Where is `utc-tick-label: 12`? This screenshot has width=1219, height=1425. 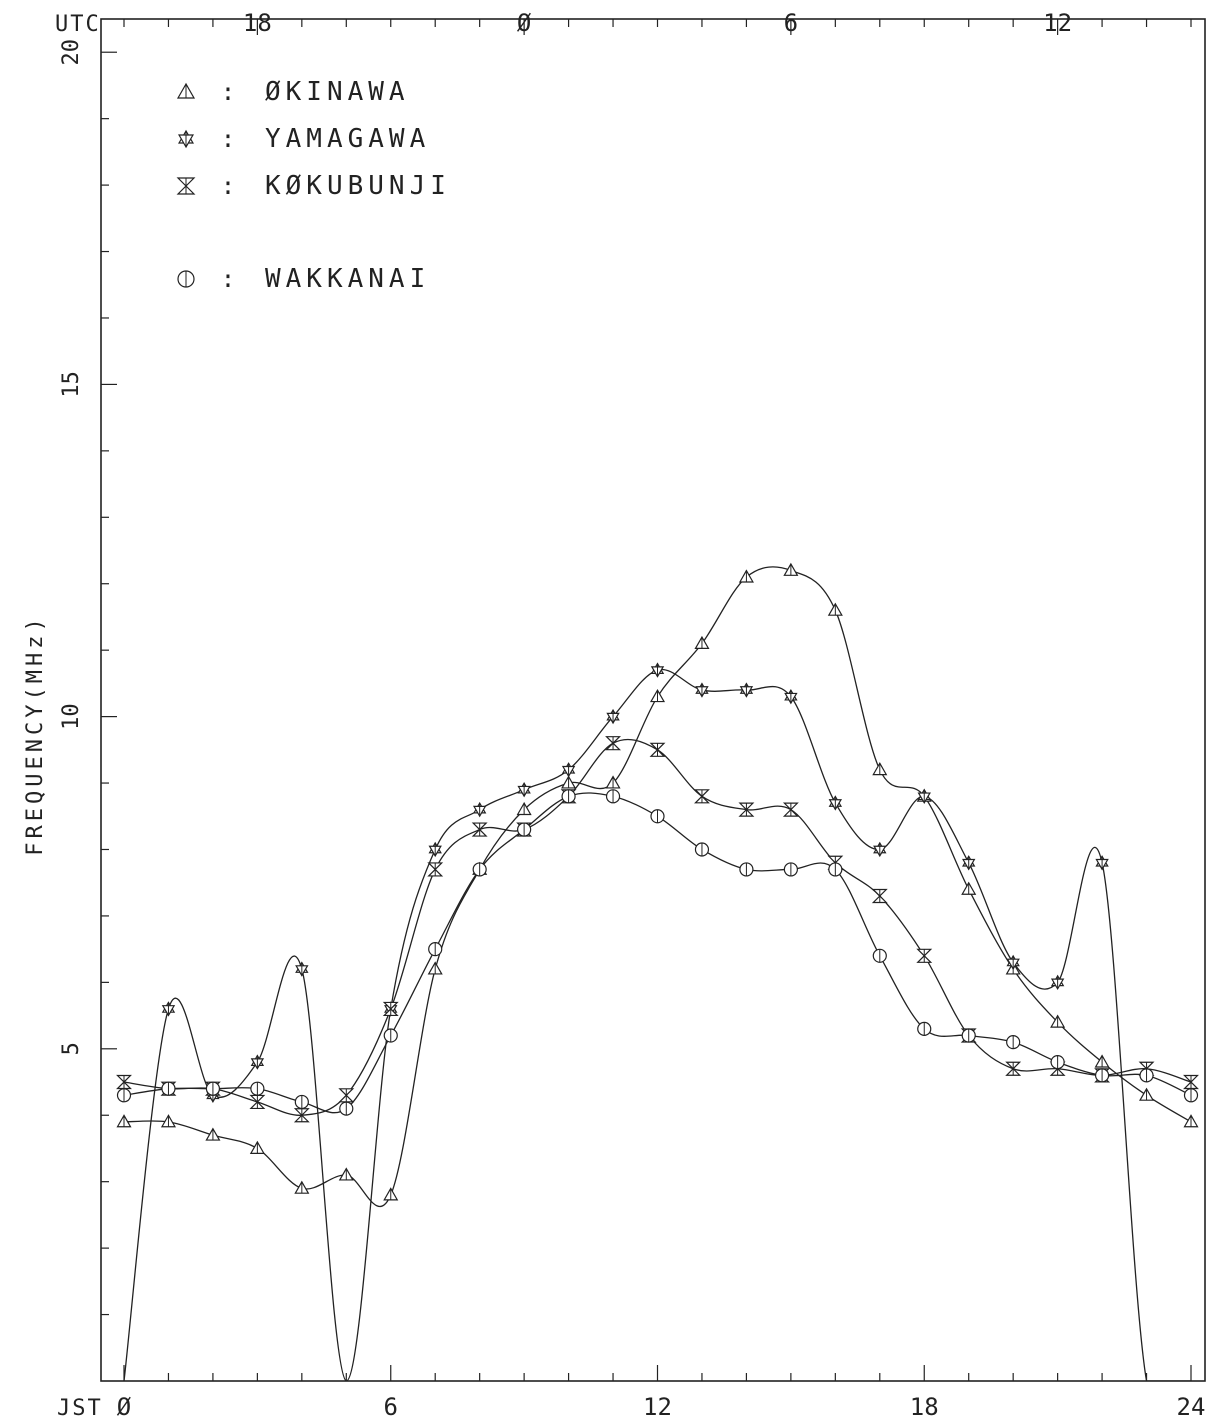 utc-tick-label: 12 is located at coordinates (1057, 23).